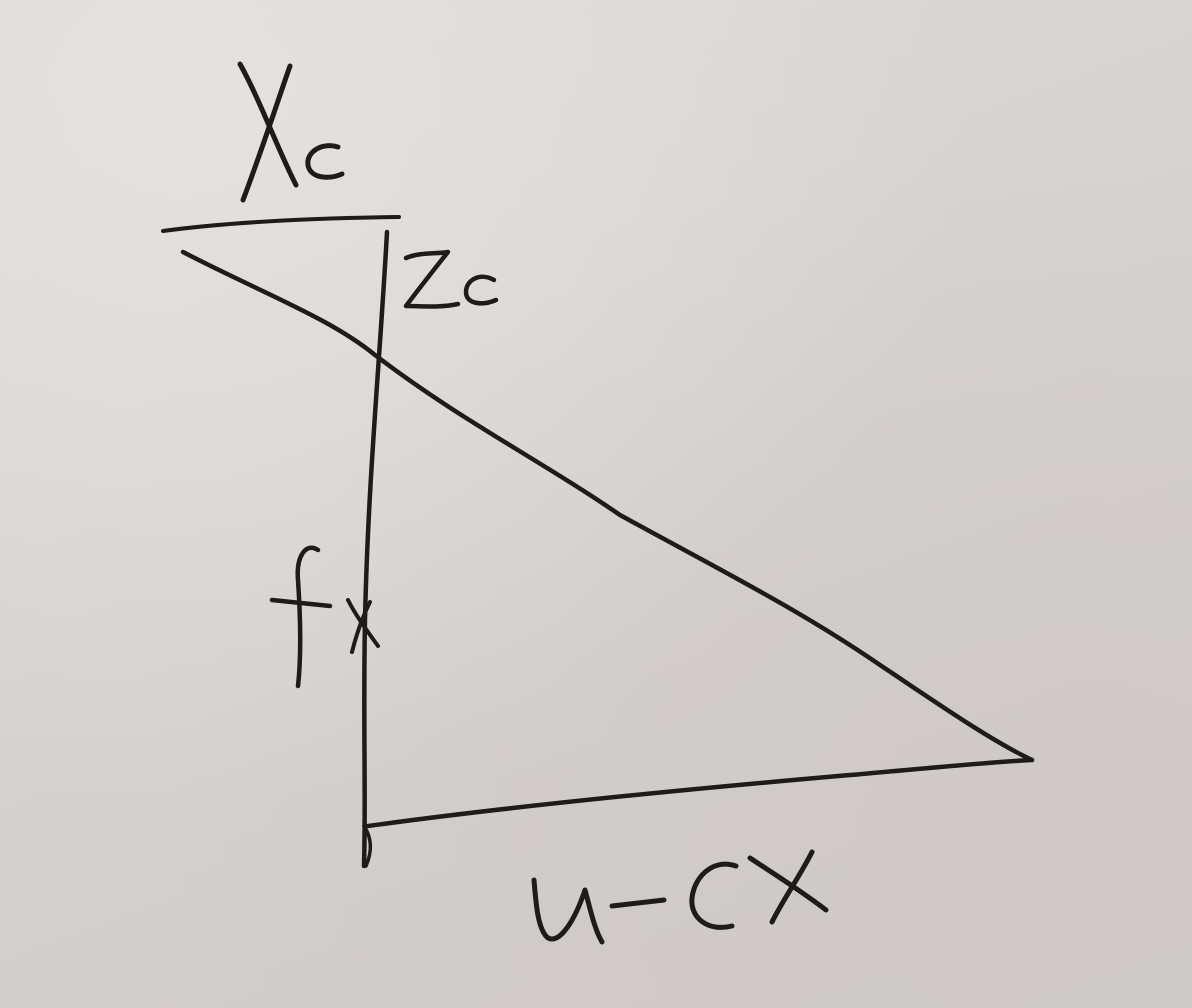 The width and height of the screenshot is (1192, 1008). What do you see at coordinates (324, 617) in the screenshot?
I see `focal-label: f` at bounding box center [324, 617].